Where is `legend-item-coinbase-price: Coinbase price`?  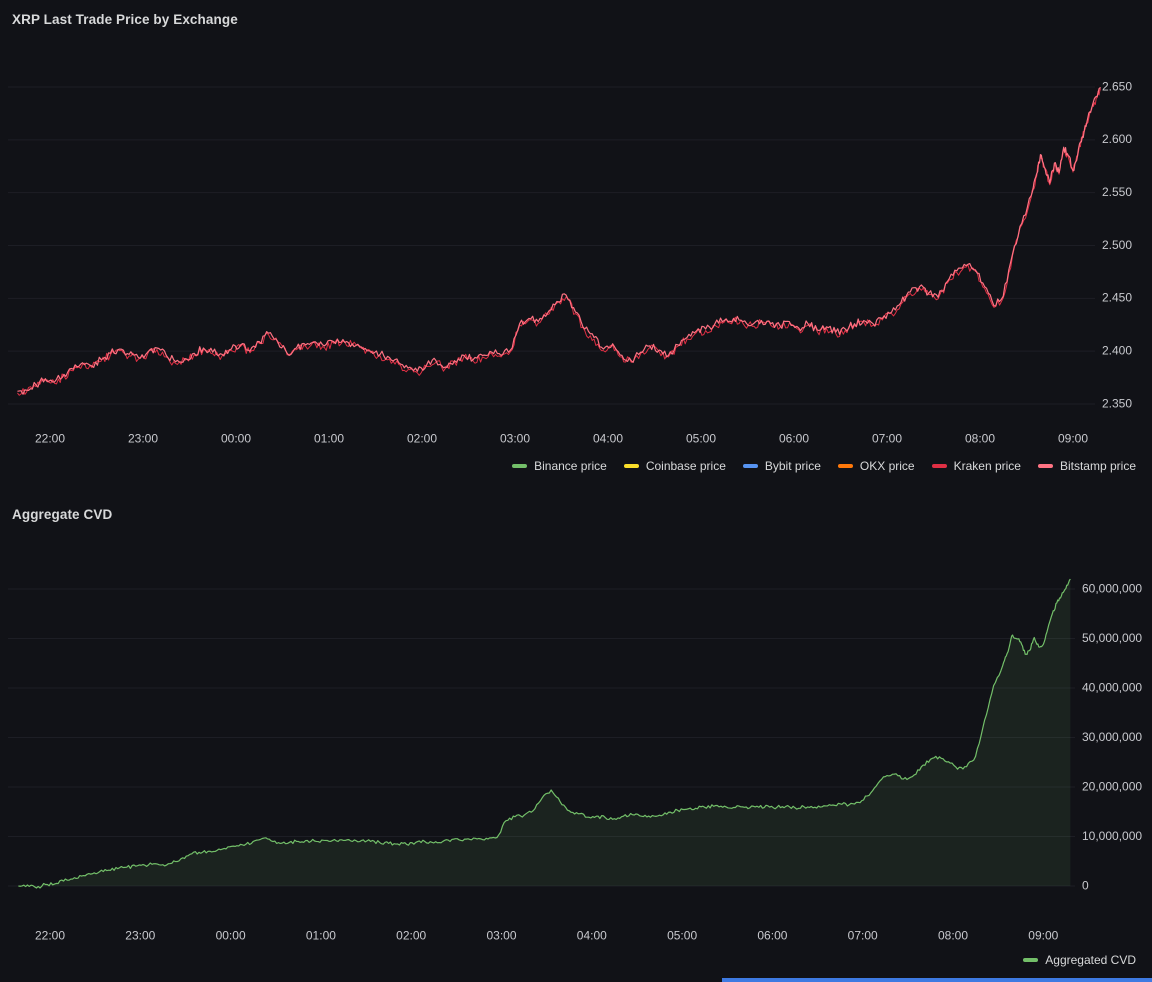 legend-item-coinbase-price: Coinbase price is located at coordinates (674, 466).